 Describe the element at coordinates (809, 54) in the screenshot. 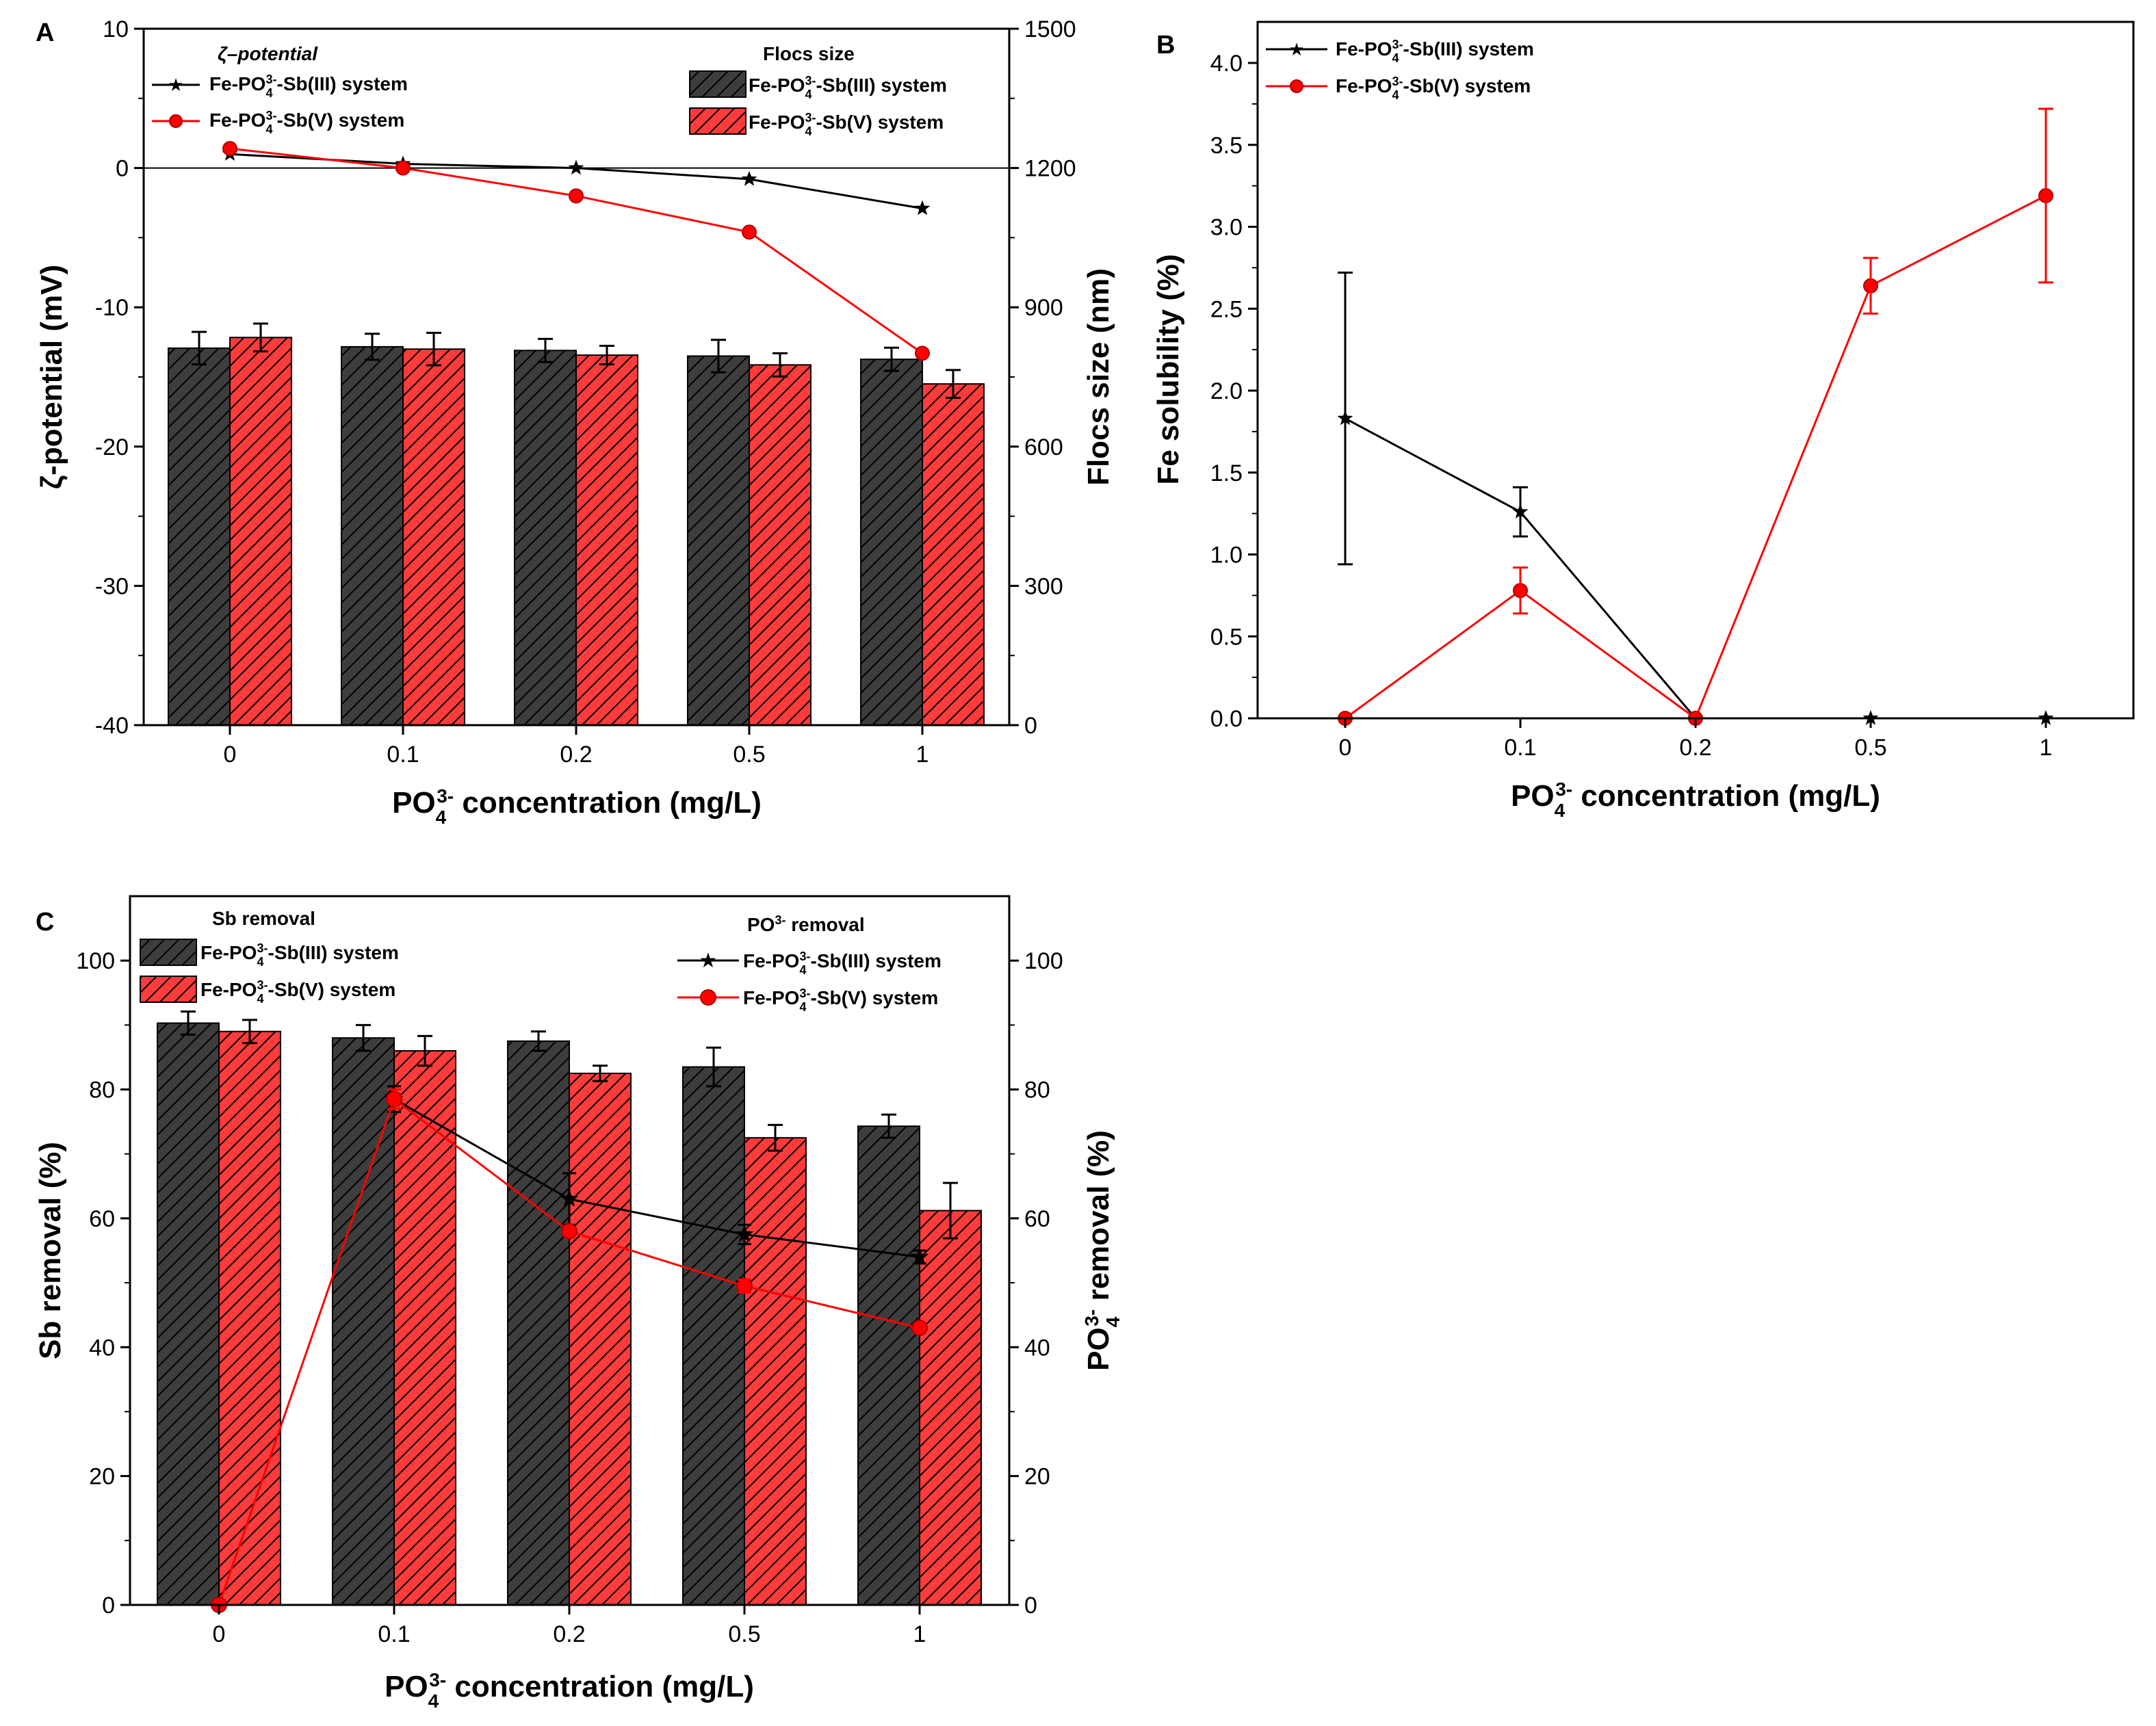

I see `legend-right-title: Flocs size` at that location.